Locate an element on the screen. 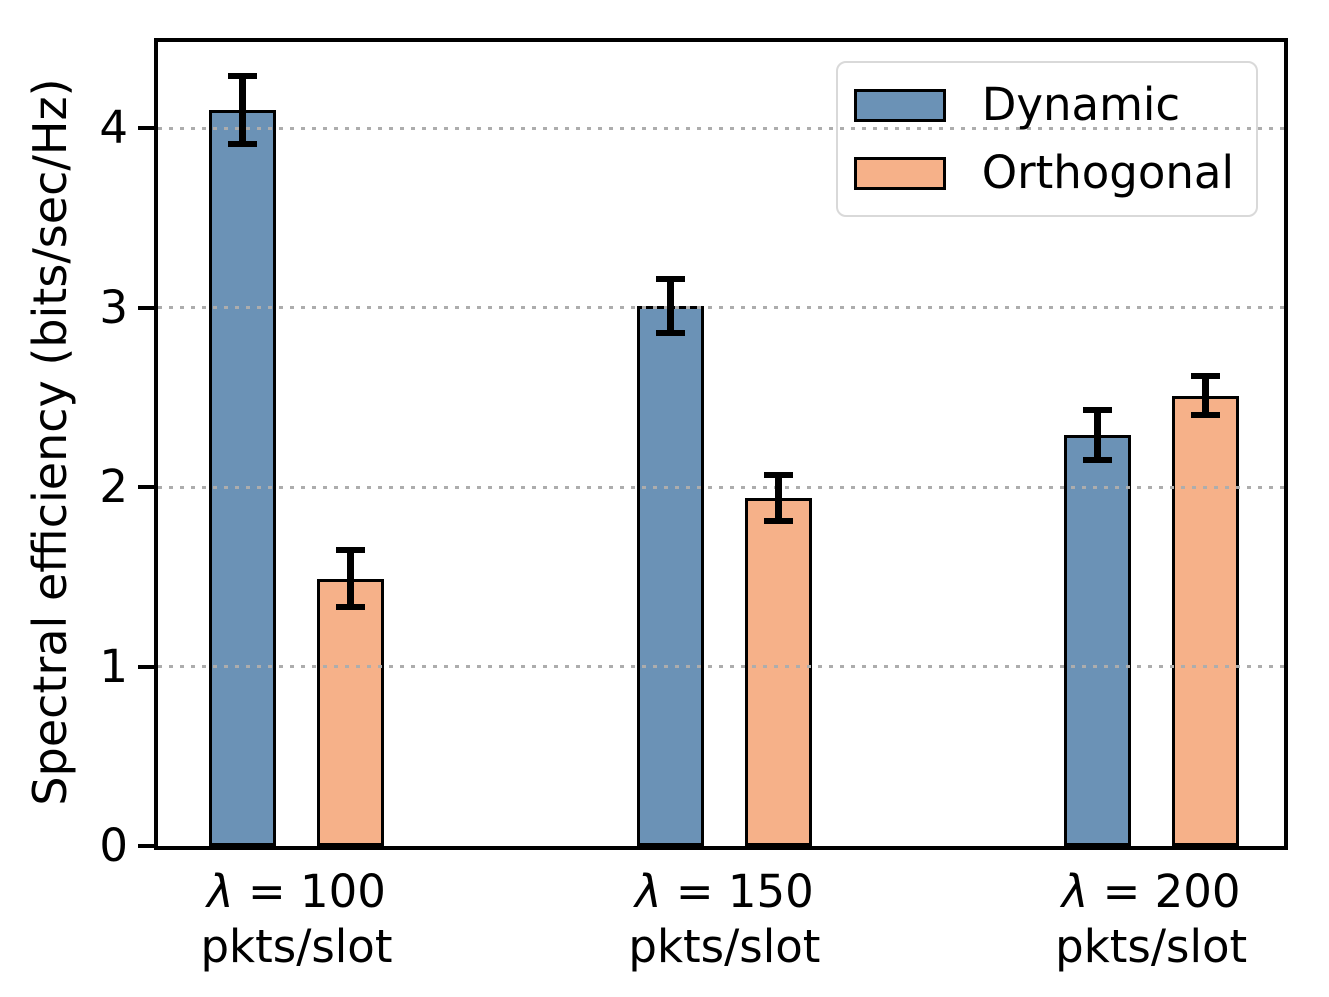  legend-label-orthogonal: Orthogonal is located at coordinates (1107, 172).